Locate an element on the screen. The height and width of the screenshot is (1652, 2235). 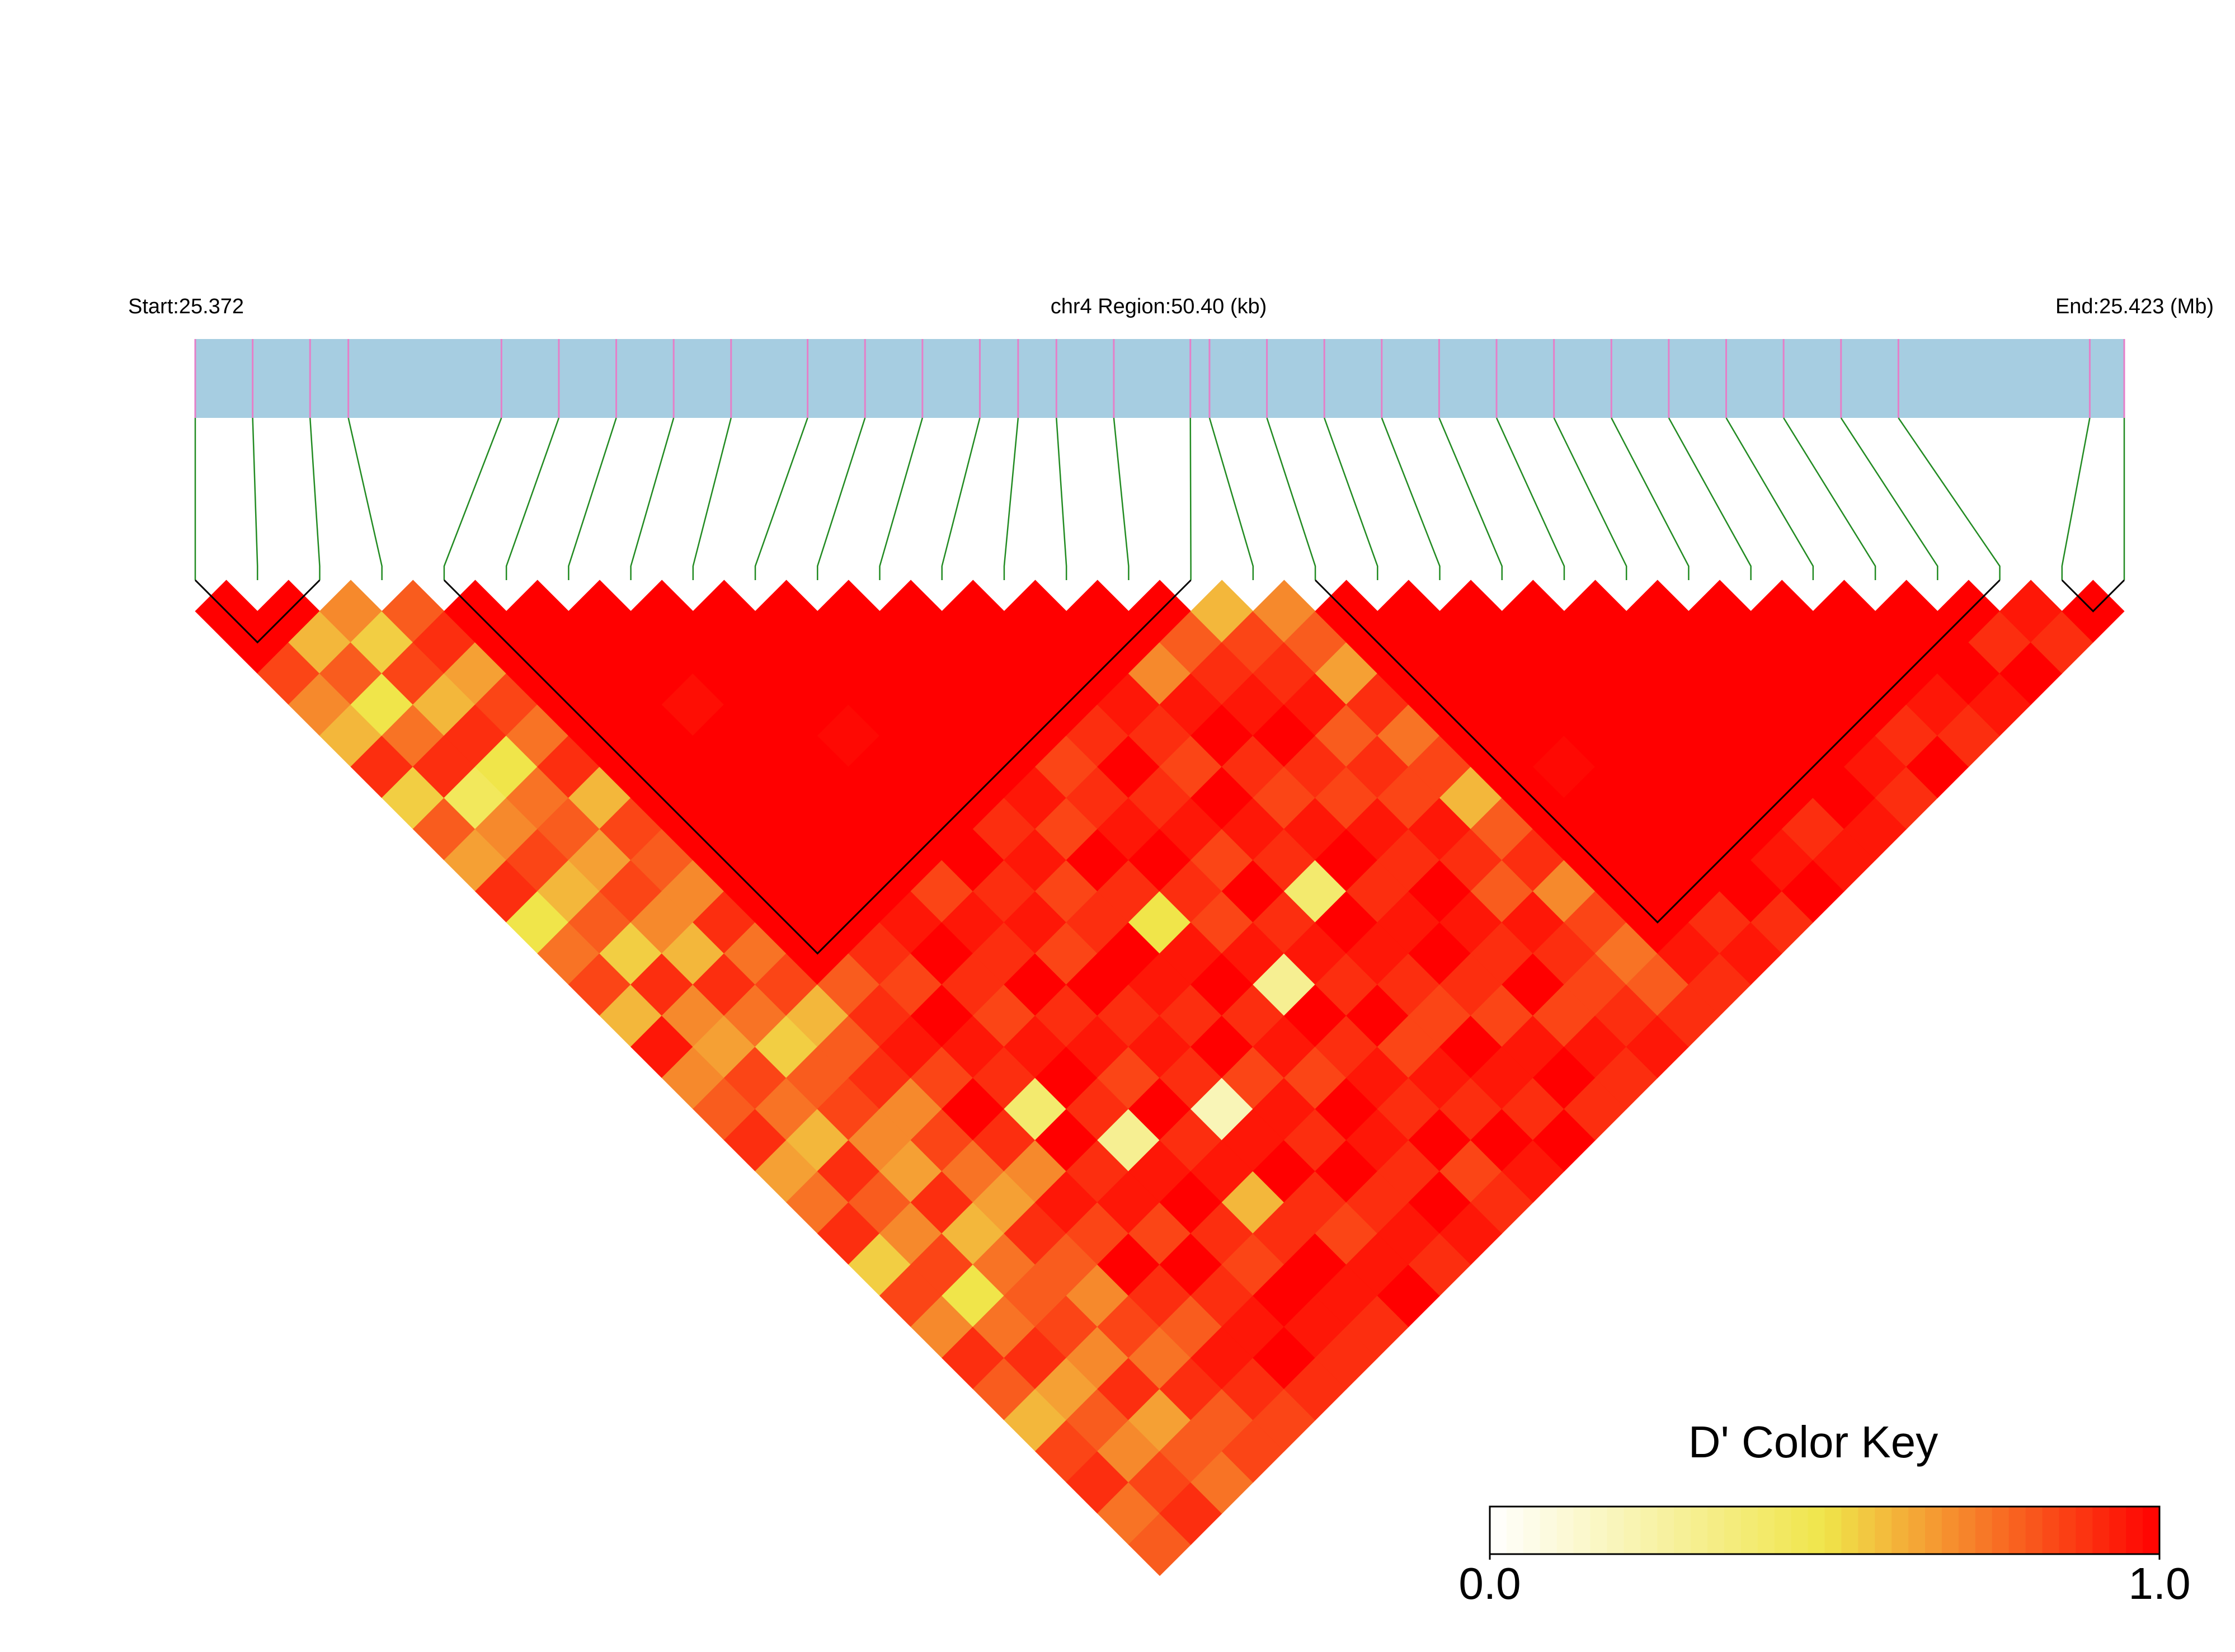
colorbar-frame is located at coordinates (1825, 1530).